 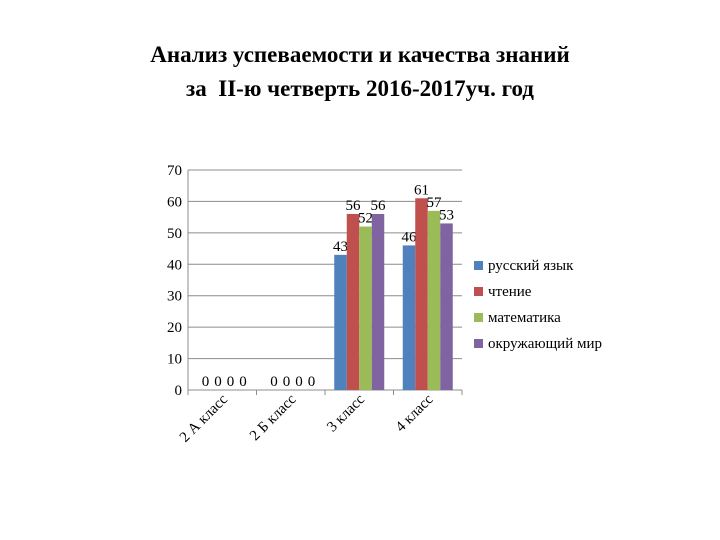 What do you see at coordinates (446, 215) in the screenshot?
I see `data-label: 53` at bounding box center [446, 215].